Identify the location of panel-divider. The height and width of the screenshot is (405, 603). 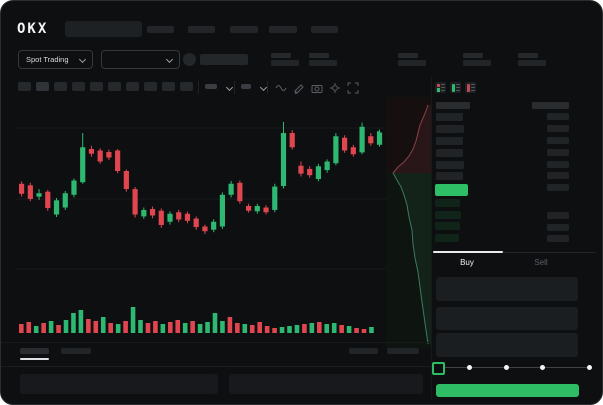
(431, 238).